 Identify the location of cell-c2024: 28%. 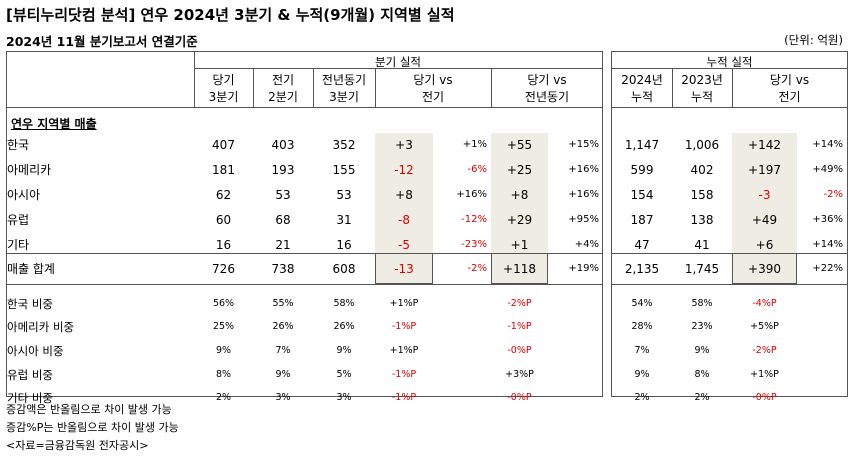
(642, 326).